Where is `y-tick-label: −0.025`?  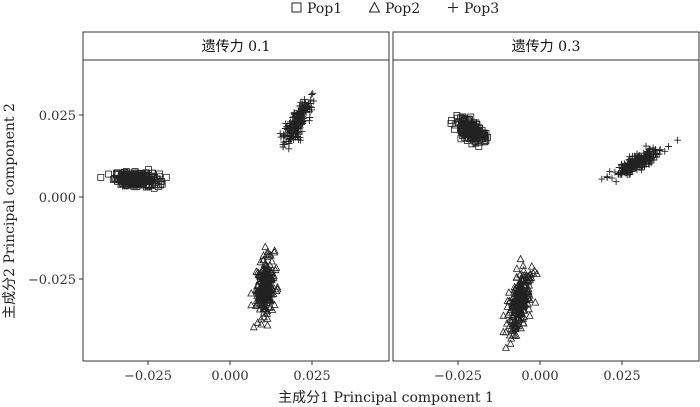 y-tick-label: −0.025 is located at coordinates (52, 280).